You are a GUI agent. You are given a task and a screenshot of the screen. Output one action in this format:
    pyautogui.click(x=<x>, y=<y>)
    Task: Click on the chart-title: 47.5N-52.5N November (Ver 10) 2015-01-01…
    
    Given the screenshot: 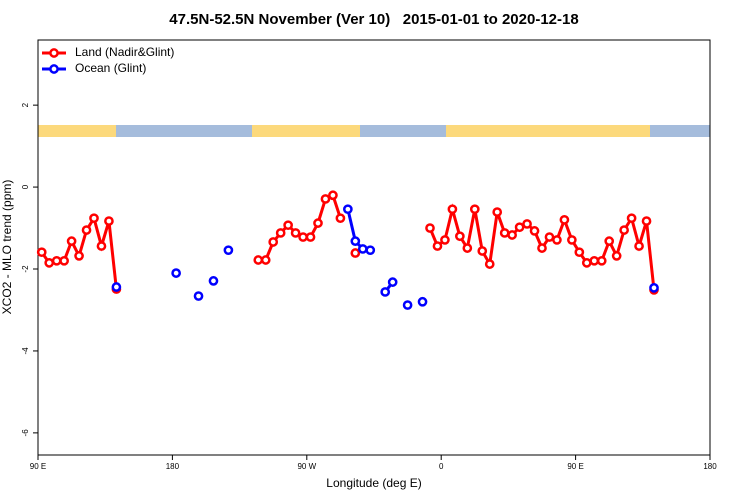 What is the action you would take?
    pyautogui.click(x=373, y=19)
    